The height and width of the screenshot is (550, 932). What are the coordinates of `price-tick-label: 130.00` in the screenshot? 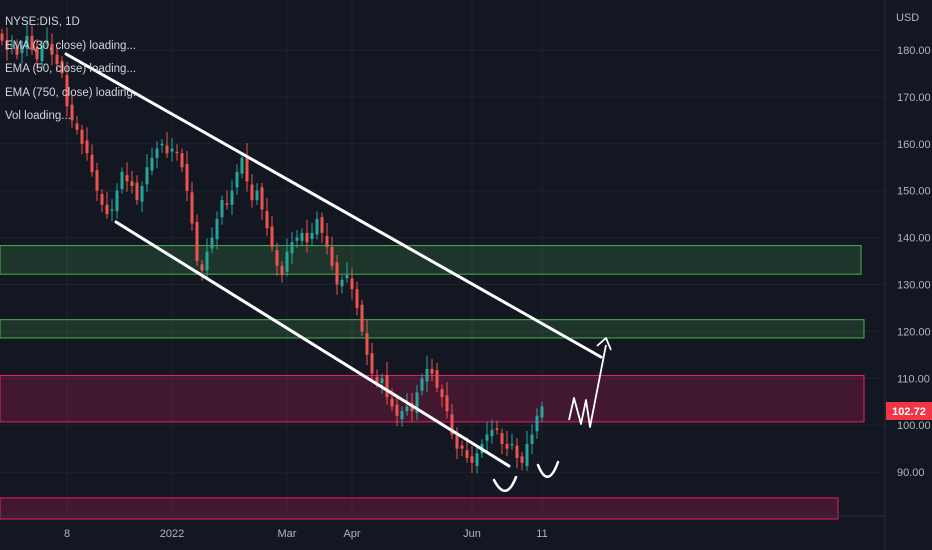 It's located at (914, 286).